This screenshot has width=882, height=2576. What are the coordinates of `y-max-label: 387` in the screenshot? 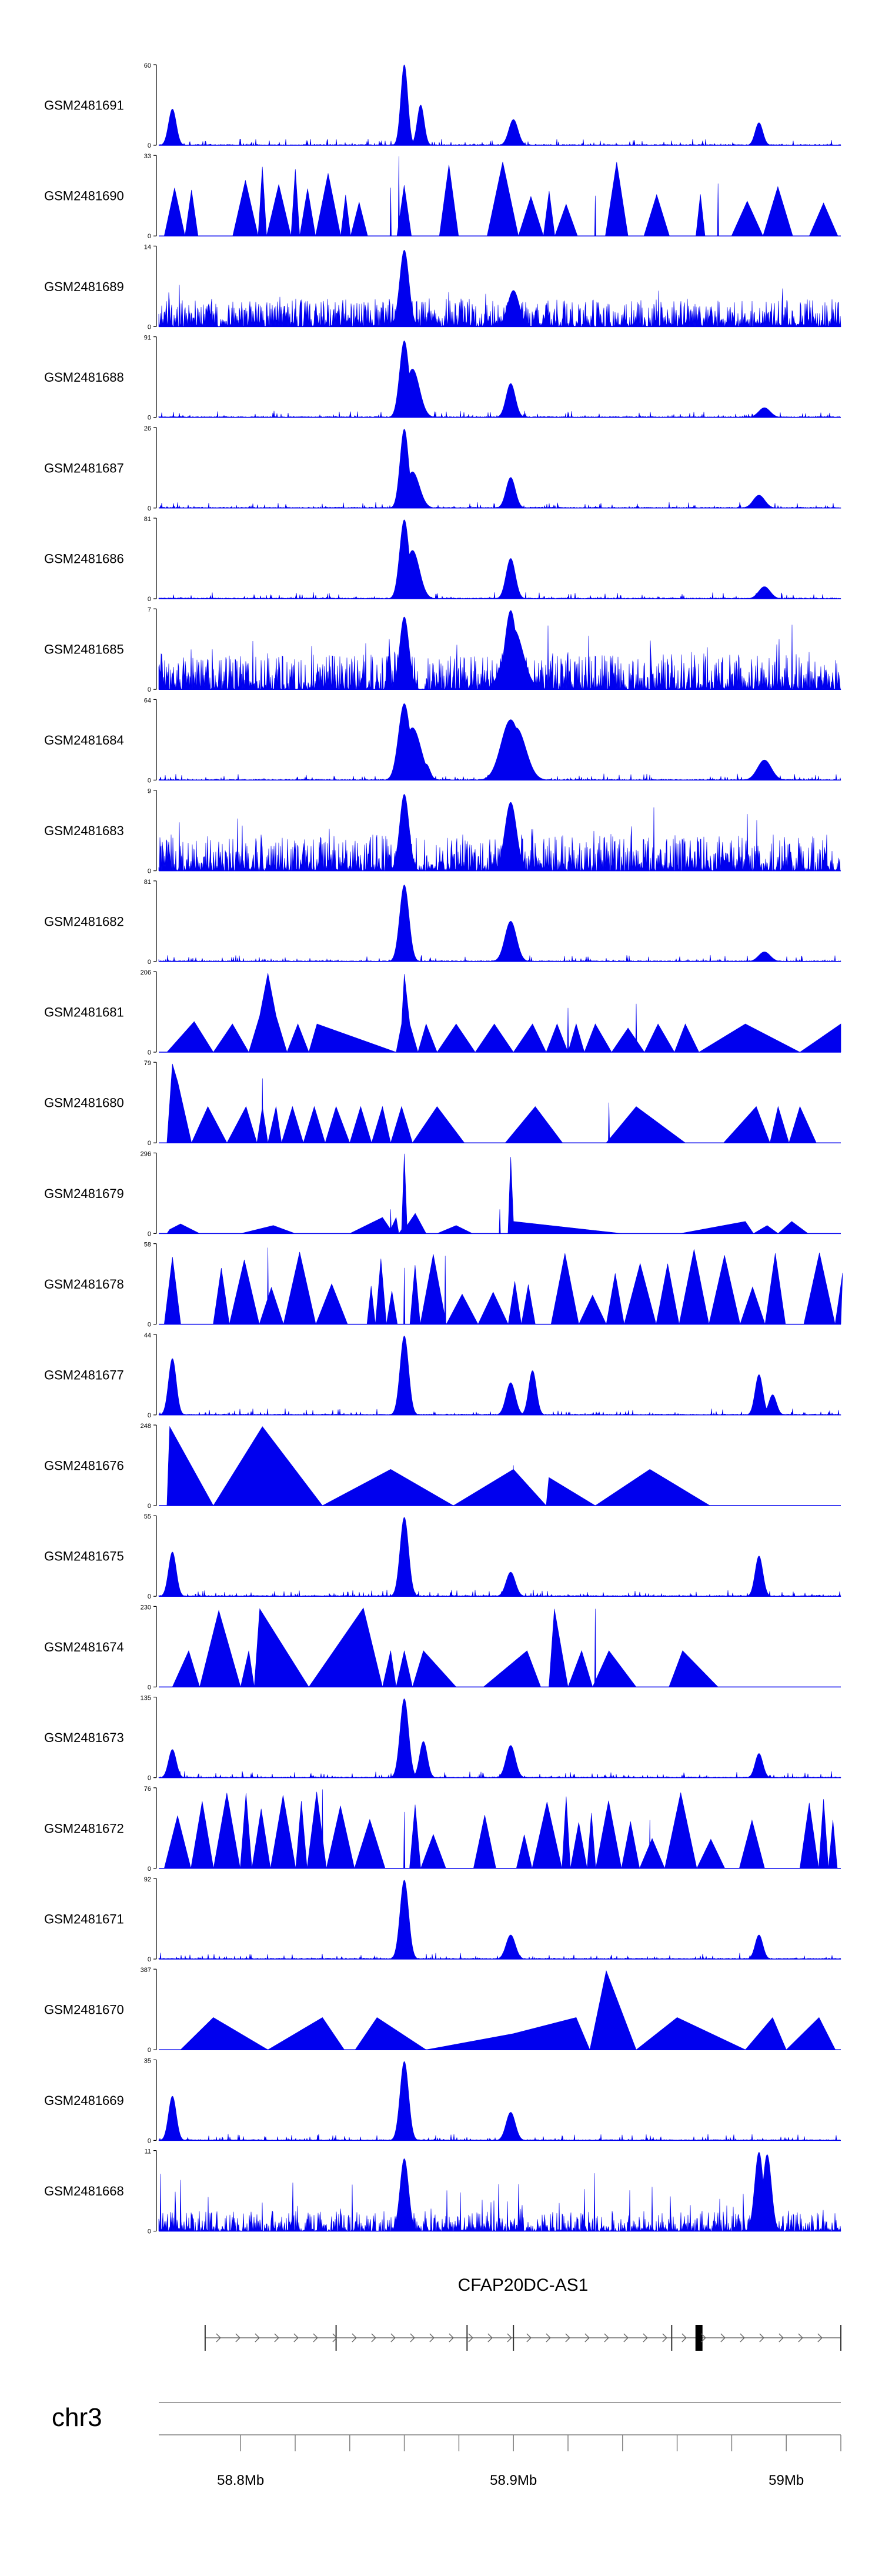 It's located at (146, 1970).